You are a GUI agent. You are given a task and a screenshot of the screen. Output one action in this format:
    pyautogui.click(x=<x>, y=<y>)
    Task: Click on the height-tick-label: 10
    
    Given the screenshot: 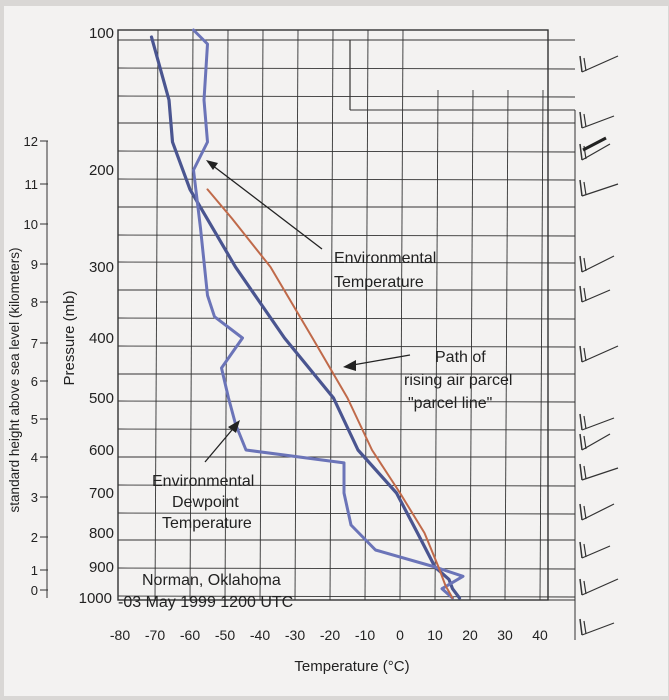 What is the action you would take?
    pyautogui.click(x=31, y=224)
    